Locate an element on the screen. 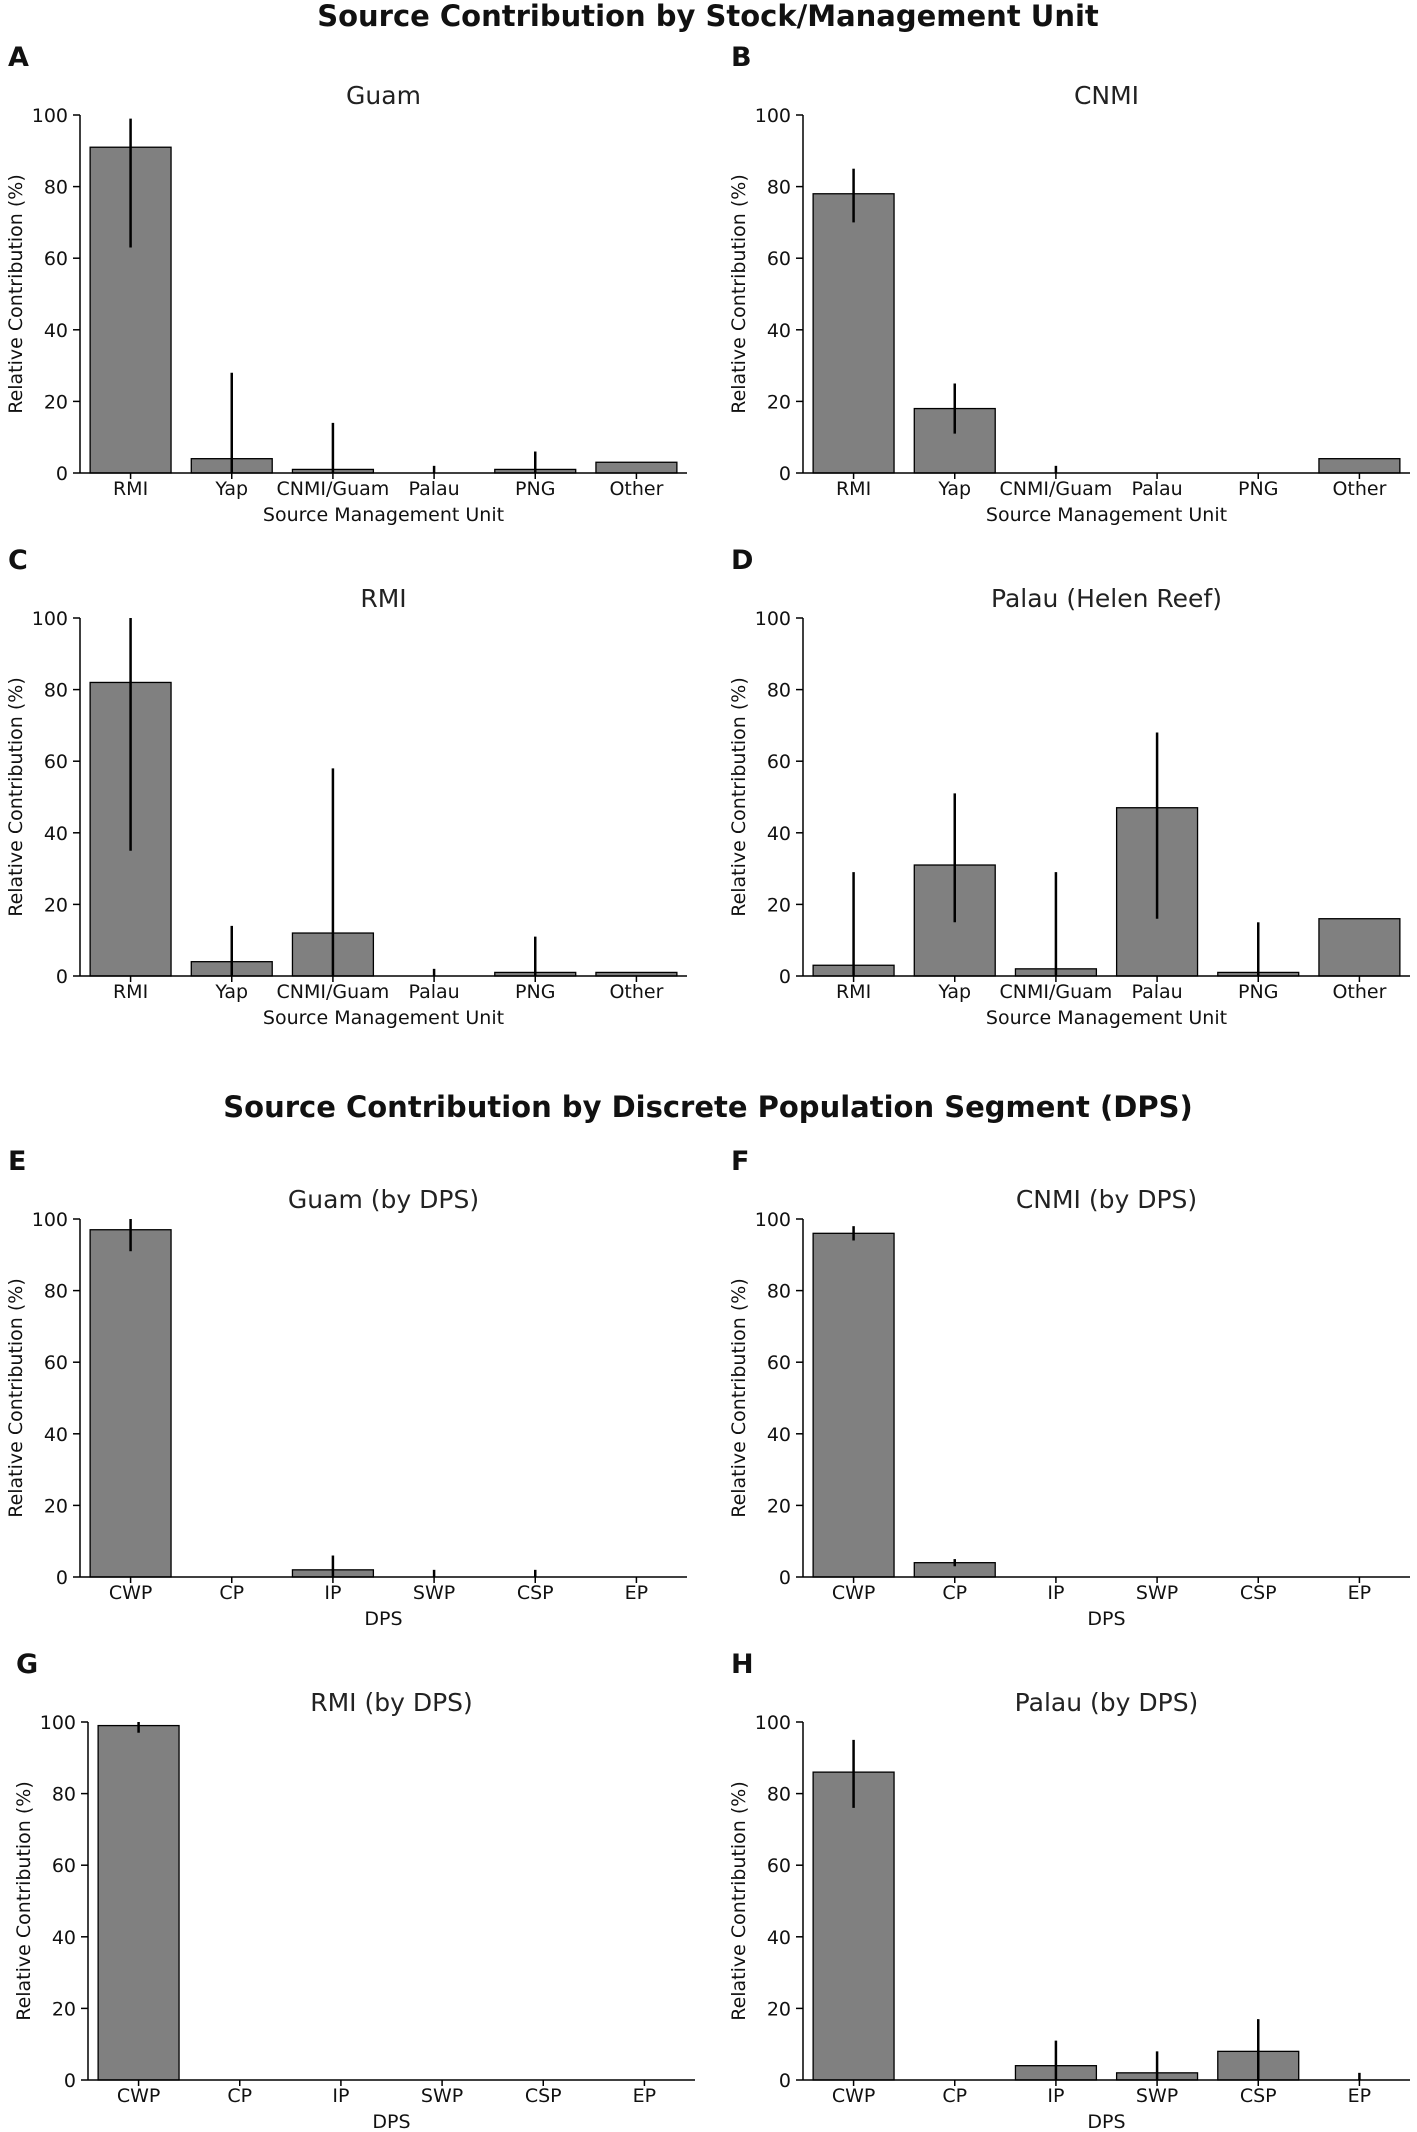 The image size is (1417, 2132). panel-title: Guam (by DPS) is located at coordinates (383, 1199).